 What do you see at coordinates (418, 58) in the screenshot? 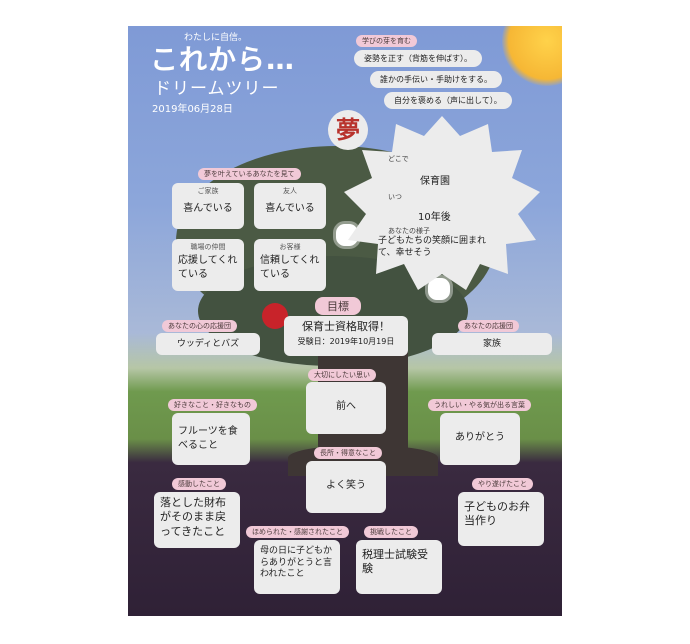
I see `learn-item: 姿勢を正す（背筋を伸ばす）。` at bounding box center [418, 58].